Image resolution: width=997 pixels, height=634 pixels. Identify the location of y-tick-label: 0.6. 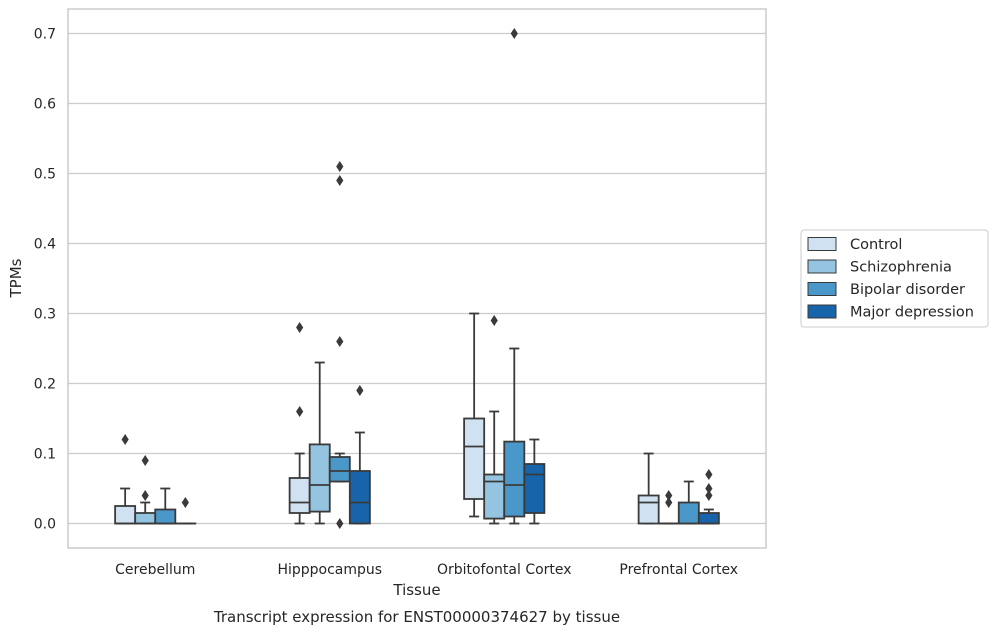
(45, 105).